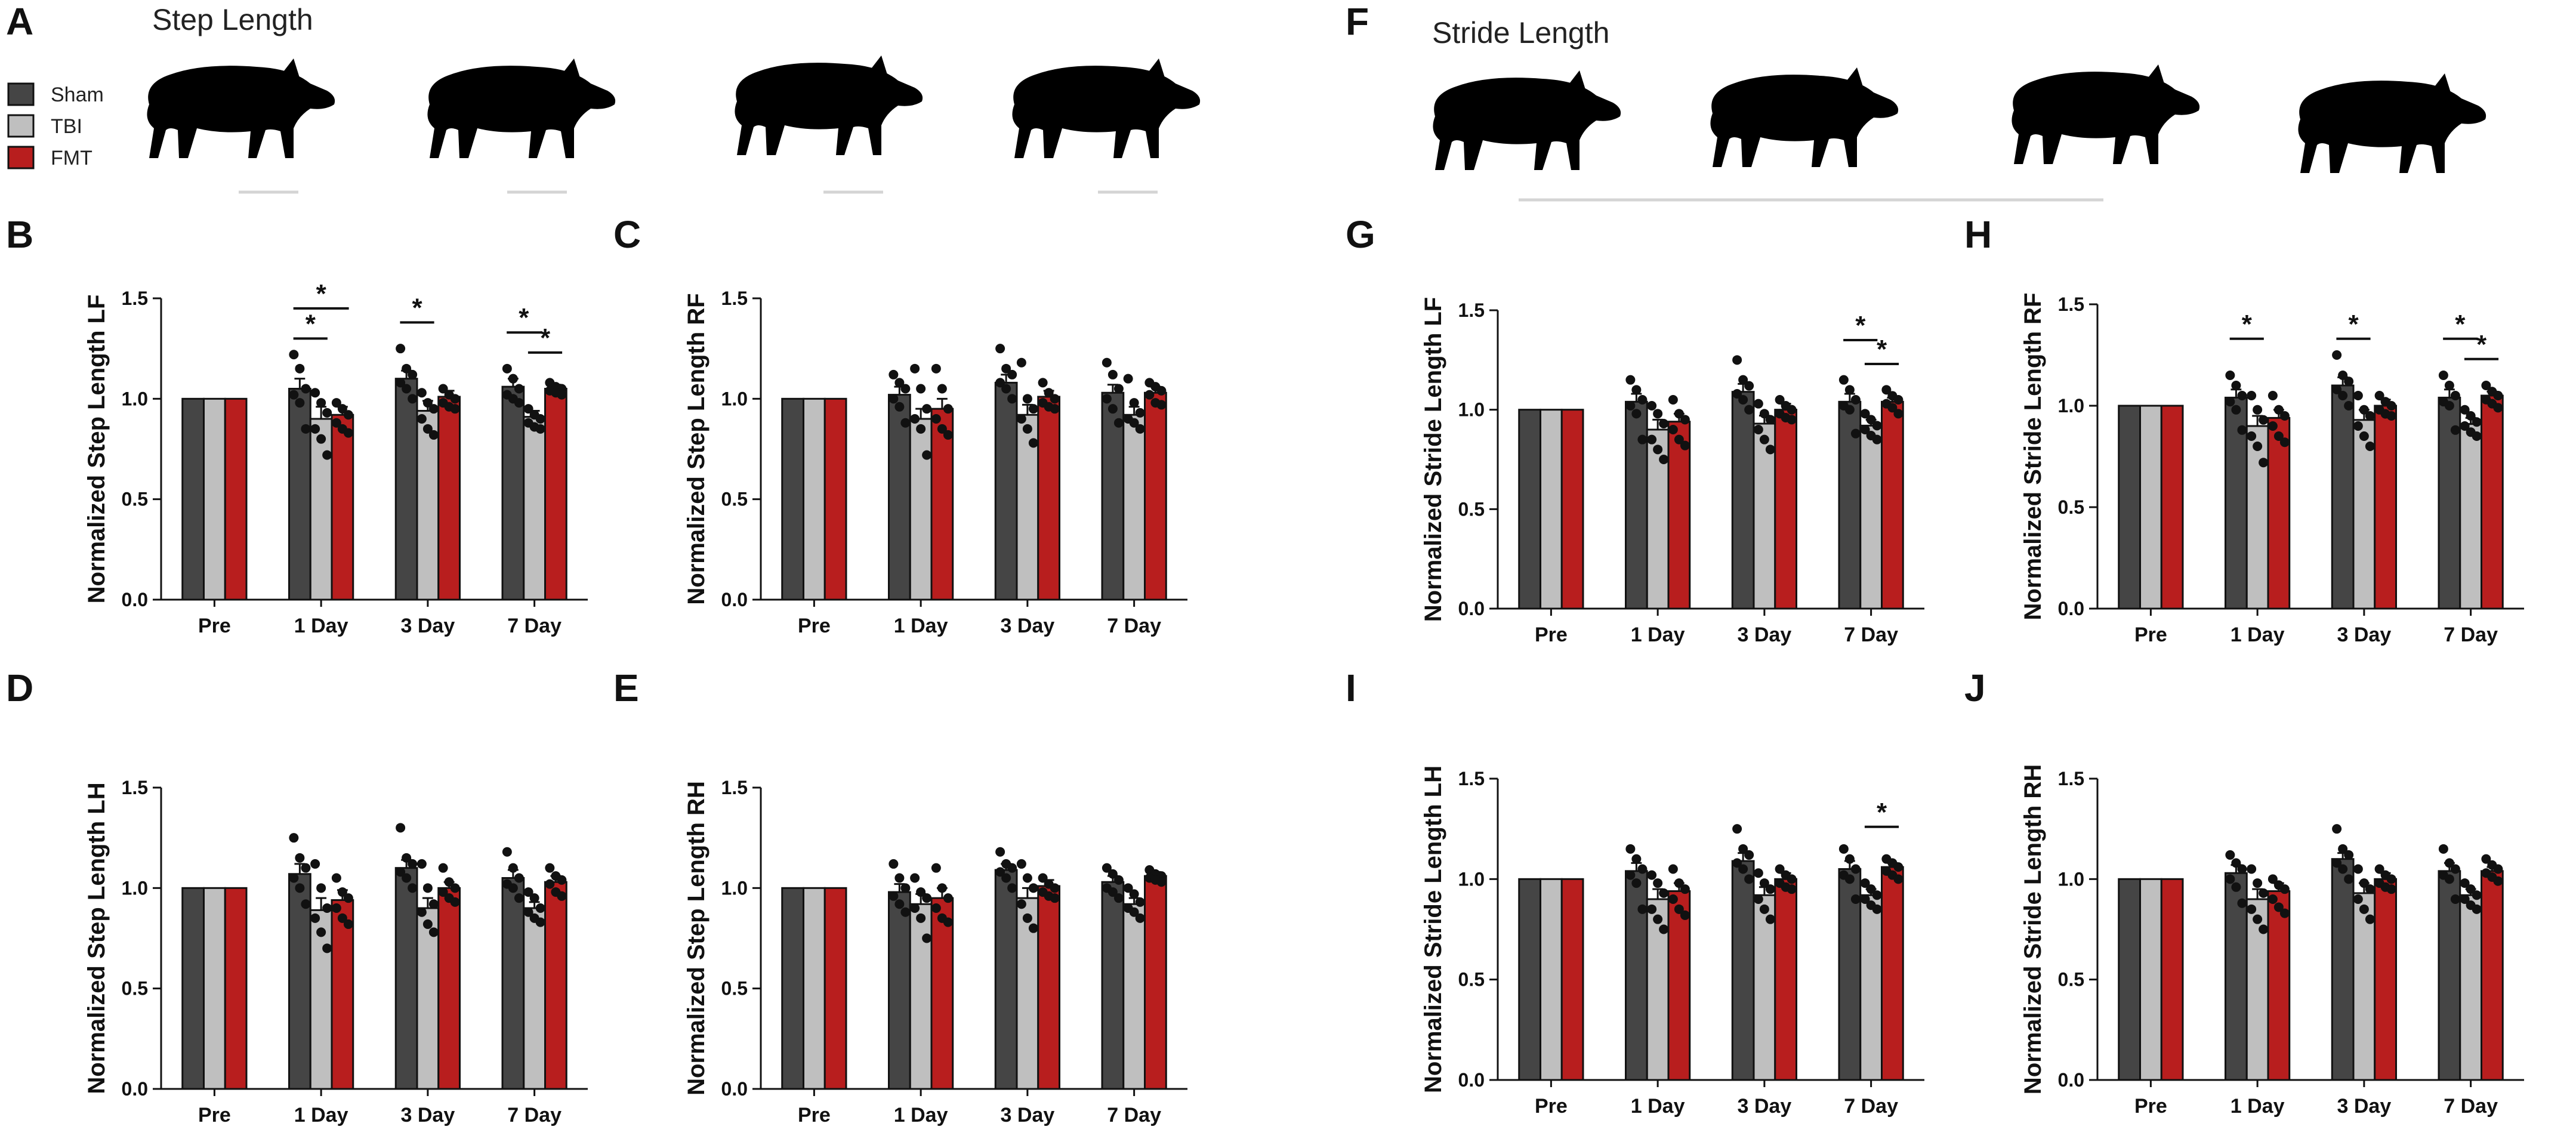 The height and width of the screenshot is (1145, 2576). What do you see at coordinates (1351, 687) in the screenshot?
I see `panel-label-i: I` at bounding box center [1351, 687].